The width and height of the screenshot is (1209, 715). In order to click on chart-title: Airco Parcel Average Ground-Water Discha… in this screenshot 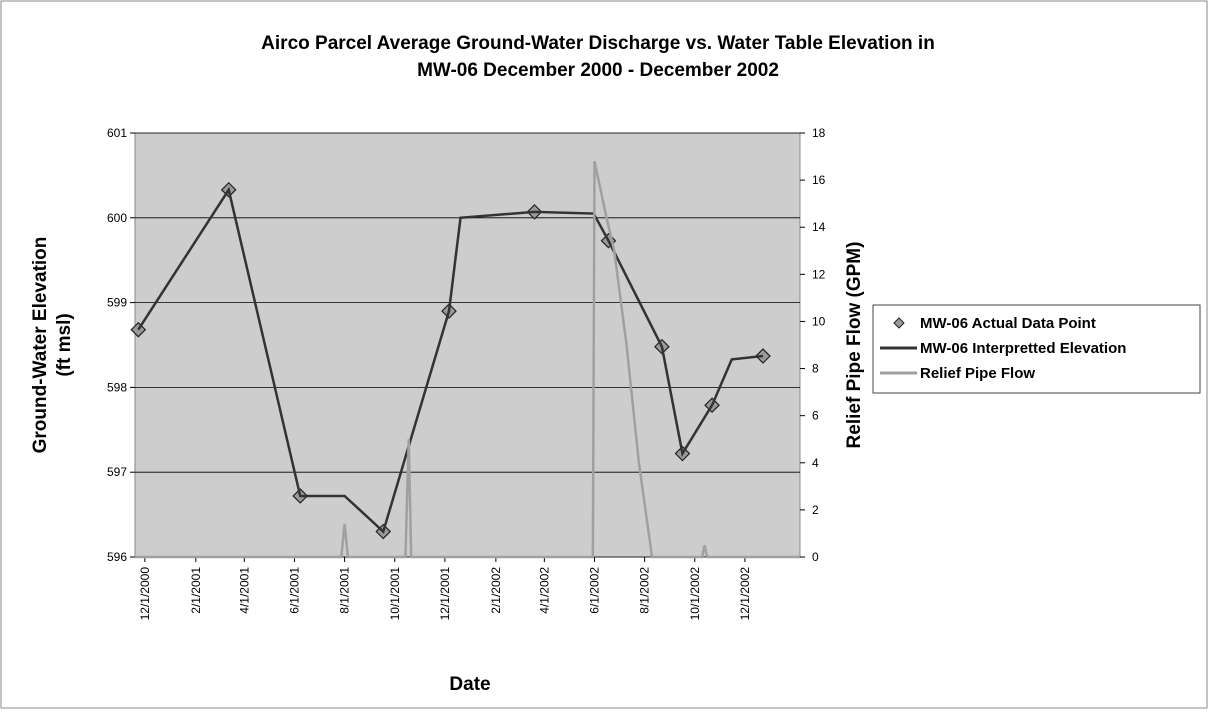, I will do `click(598, 43)`.